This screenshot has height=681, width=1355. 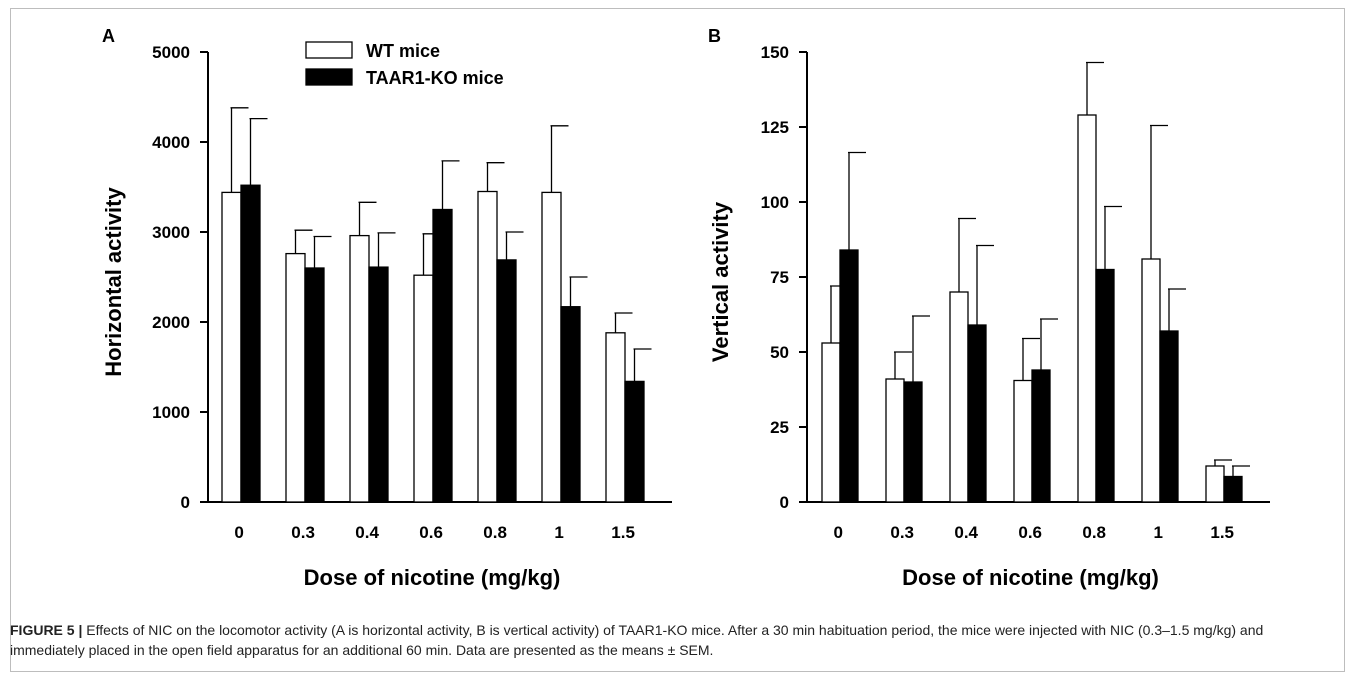 What do you see at coordinates (779, 427) in the screenshot?
I see `y-tick-label: 25` at bounding box center [779, 427].